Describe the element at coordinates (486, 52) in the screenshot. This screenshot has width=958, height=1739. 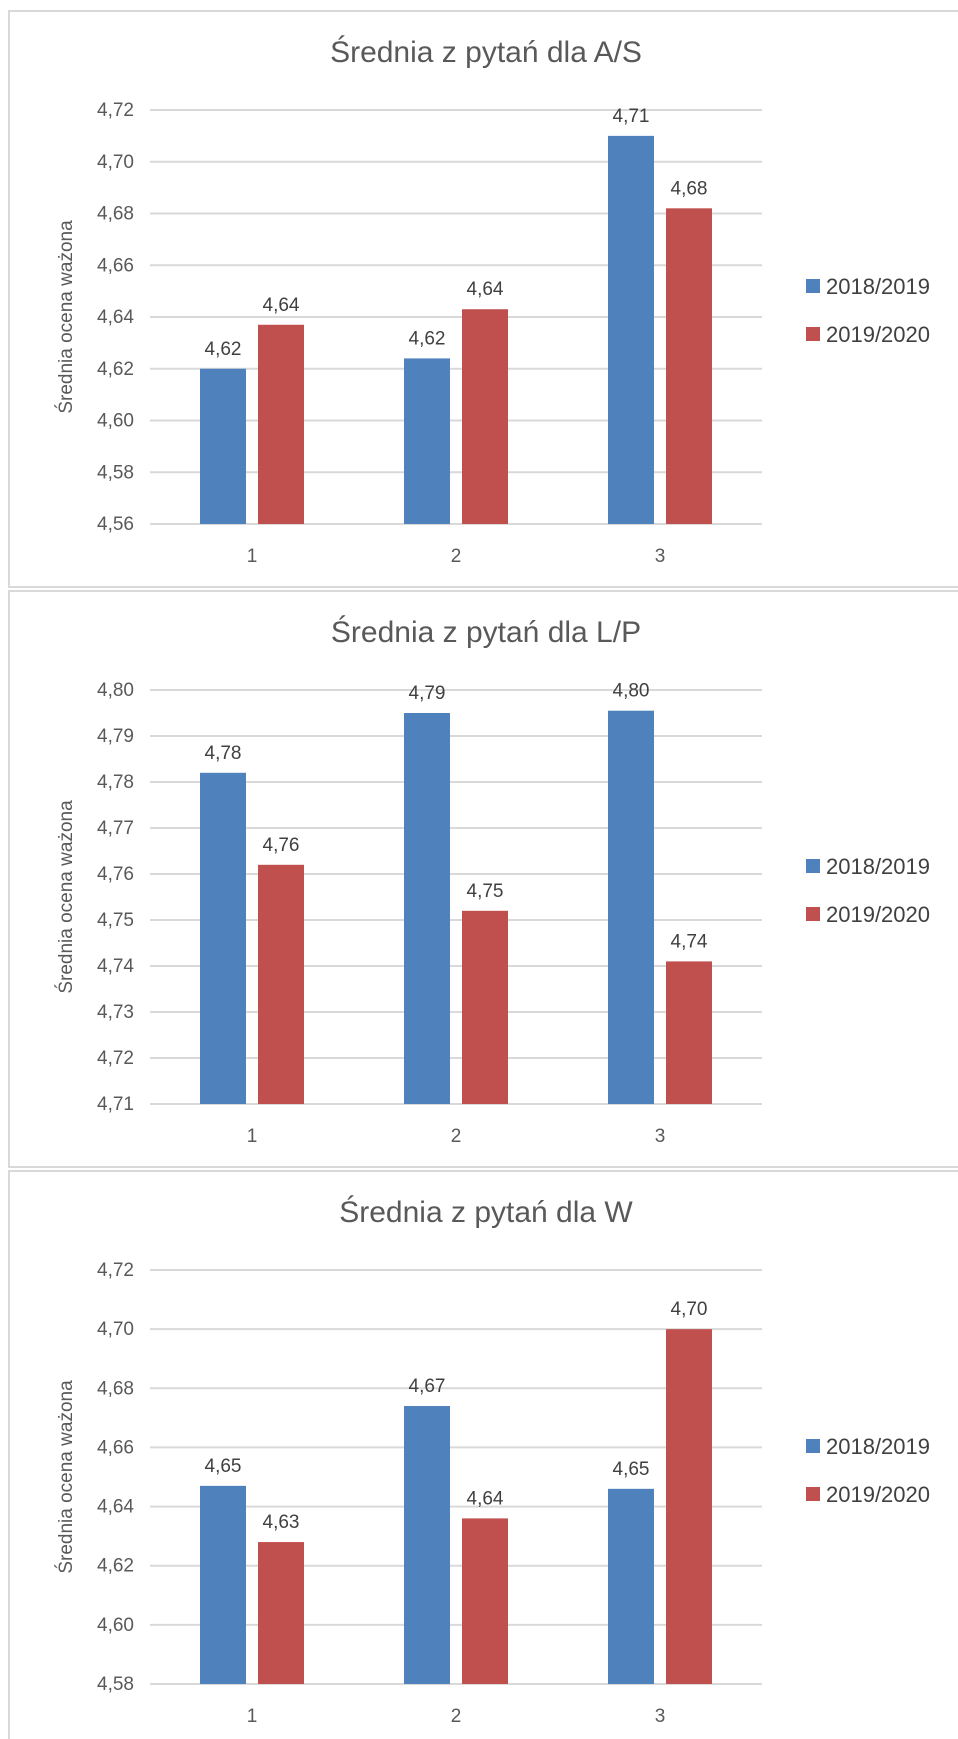
I see `chart-title: Średnia z pytań dla A/S` at that location.